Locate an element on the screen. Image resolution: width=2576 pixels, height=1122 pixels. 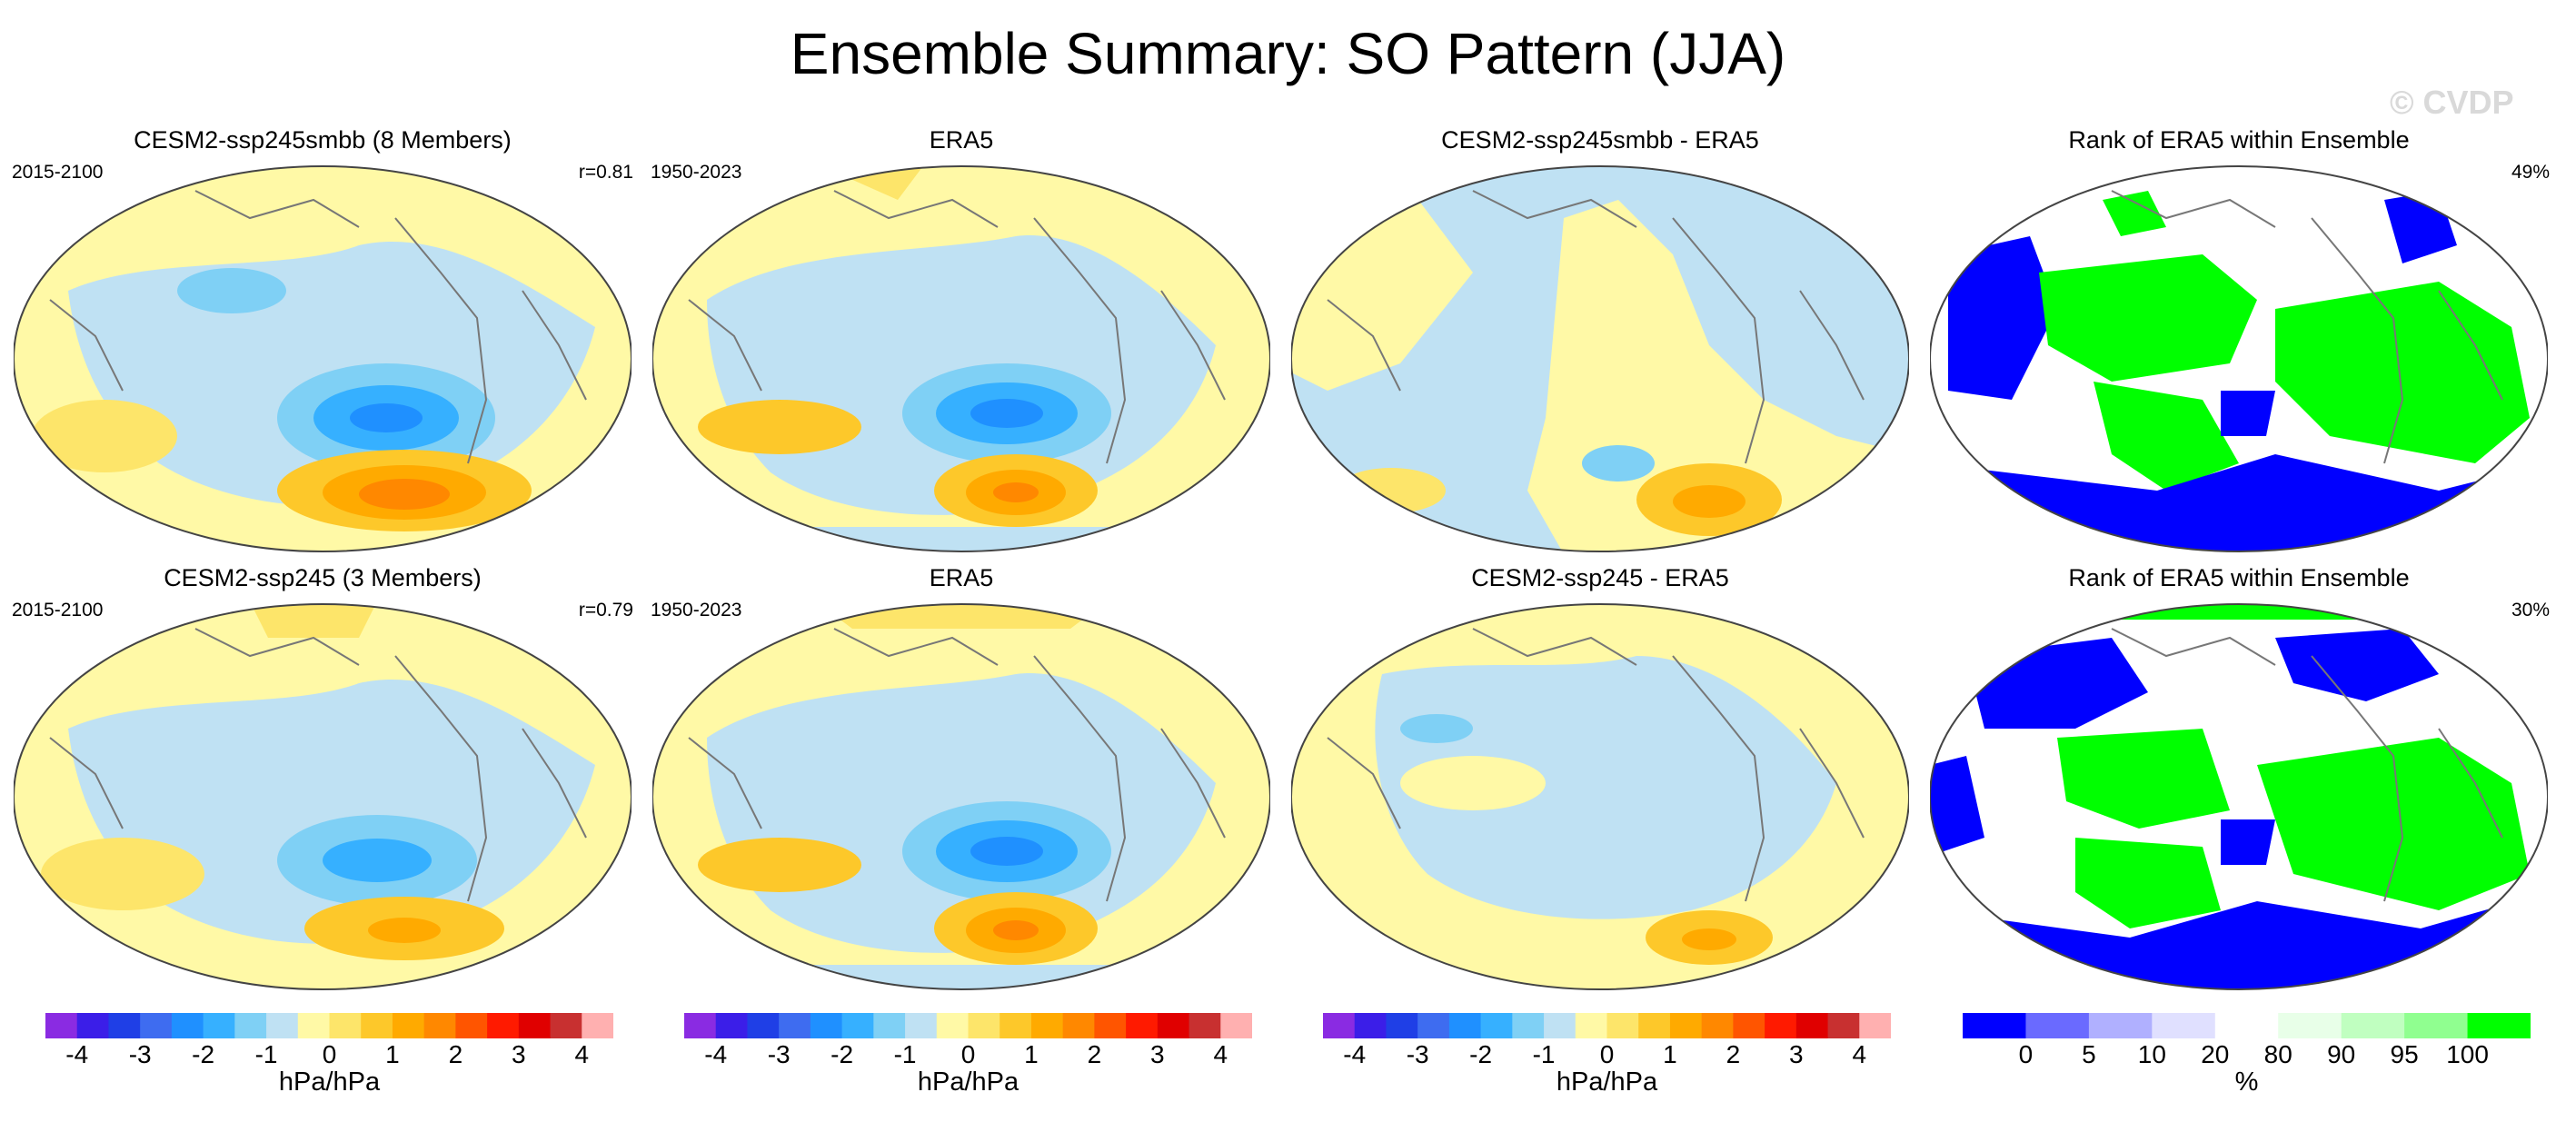
panel-correlation: r=0.79 is located at coordinates (605, 610).